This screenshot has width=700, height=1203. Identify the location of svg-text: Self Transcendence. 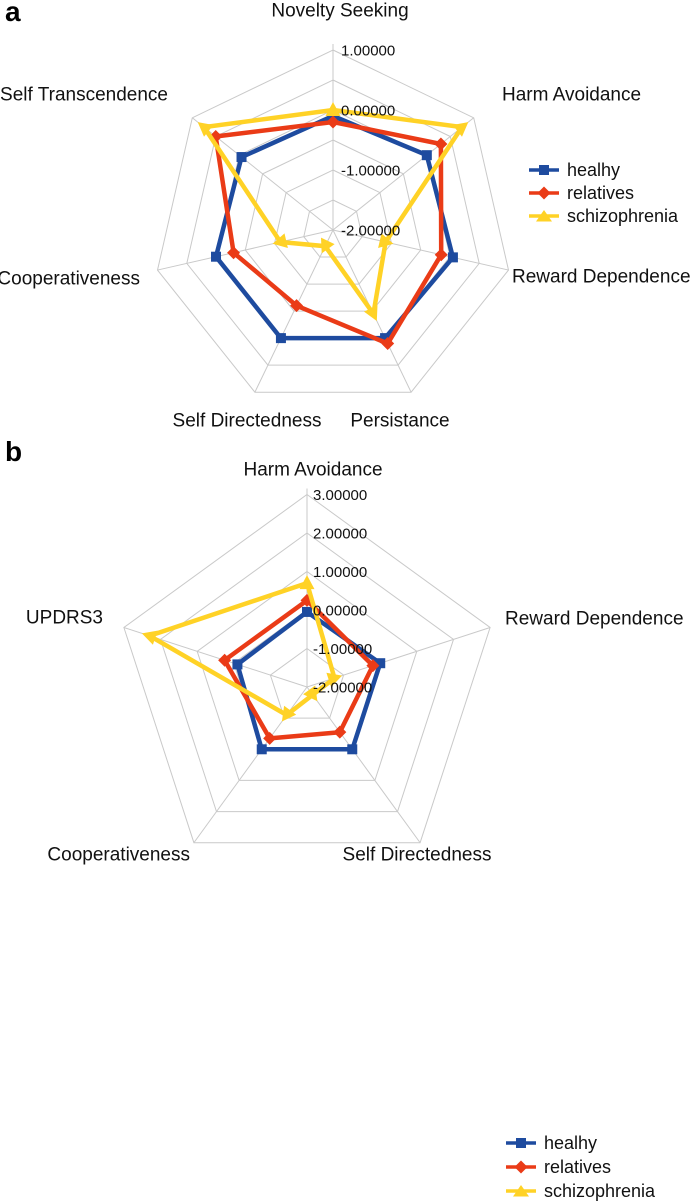
(84, 95).